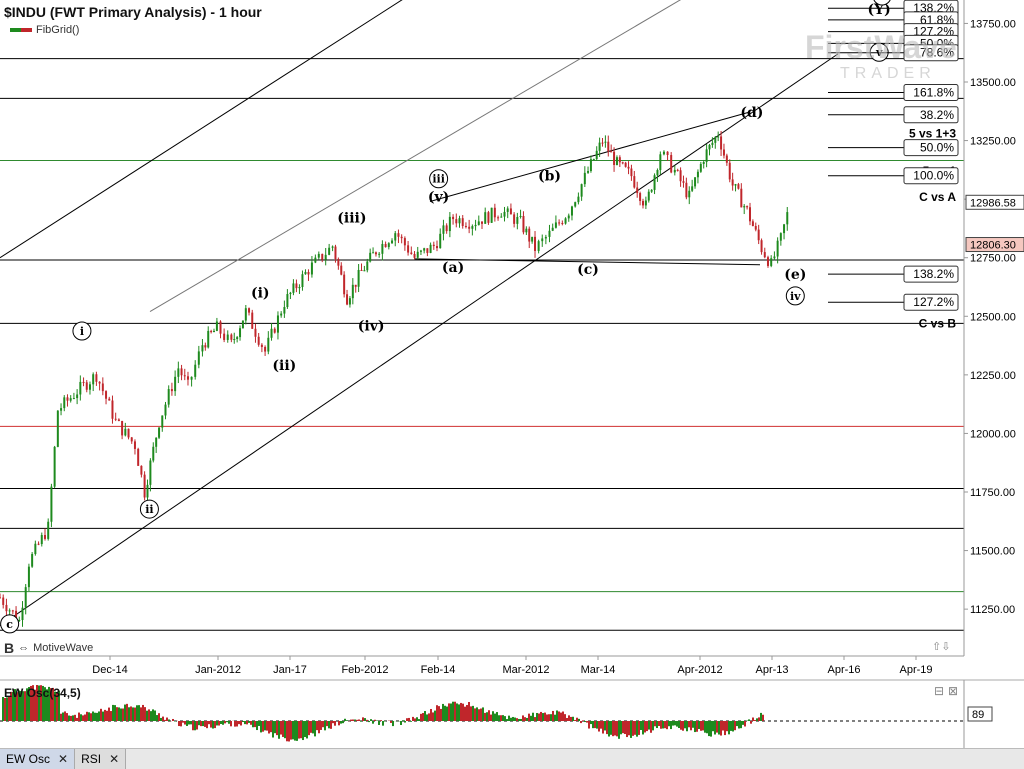  I want to click on close-panel-icon: ⊠, so click(953, 691).